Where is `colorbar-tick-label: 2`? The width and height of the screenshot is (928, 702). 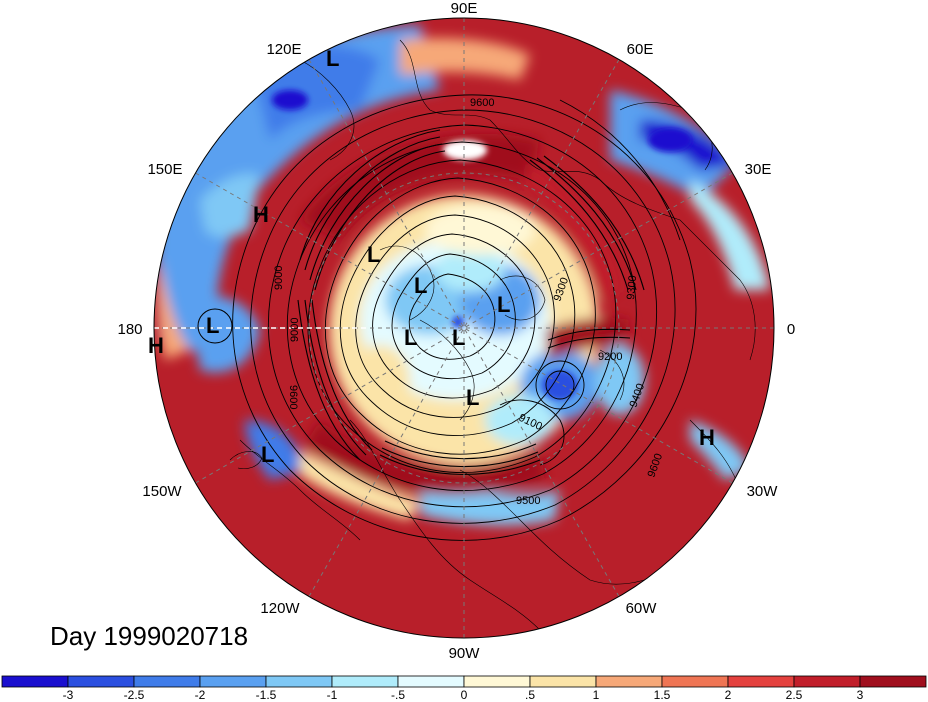 colorbar-tick-label: 2 is located at coordinates (728, 695).